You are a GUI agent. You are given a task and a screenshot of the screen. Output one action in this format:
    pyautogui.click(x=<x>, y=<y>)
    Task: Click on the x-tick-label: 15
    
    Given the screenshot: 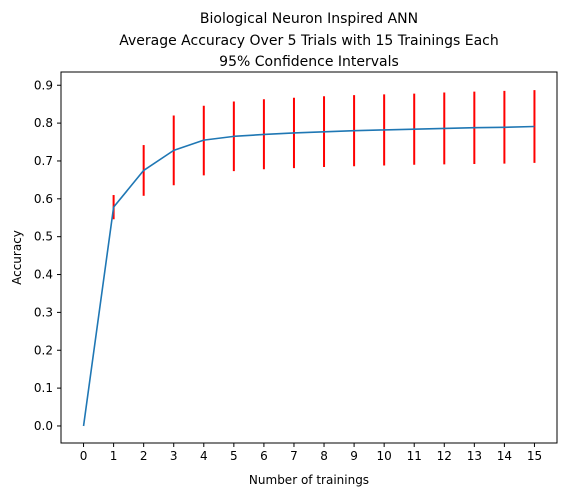 What is the action you would take?
    pyautogui.click(x=534, y=456)
    